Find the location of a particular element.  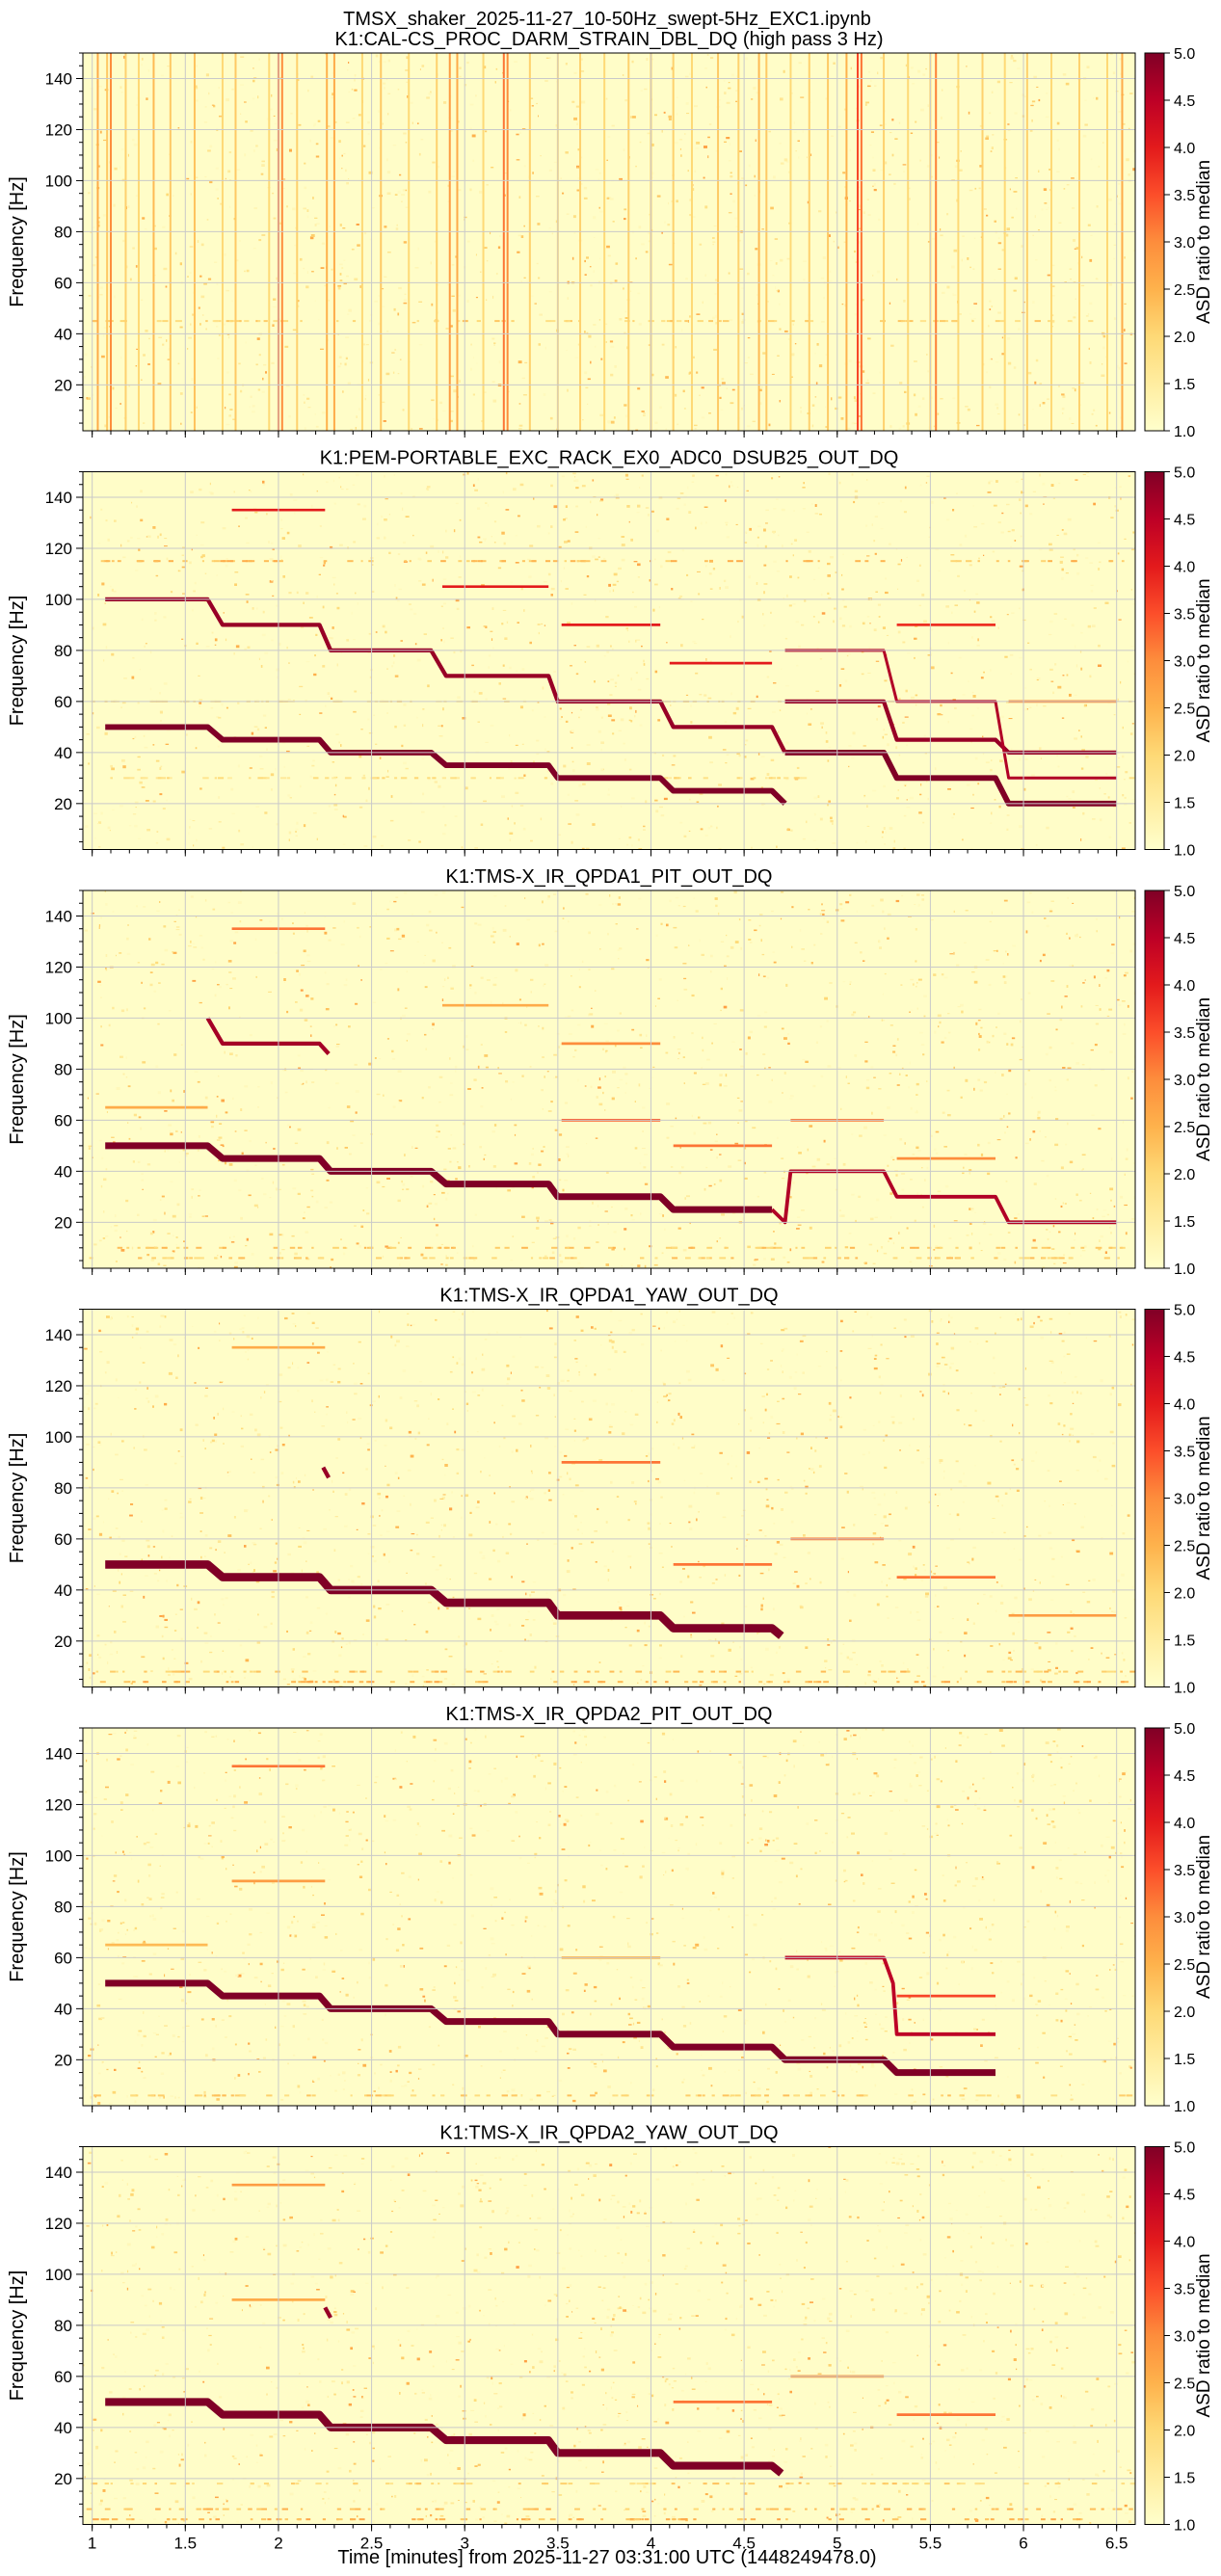

y-tick-label: 100 is located at coordinates (58, 181).